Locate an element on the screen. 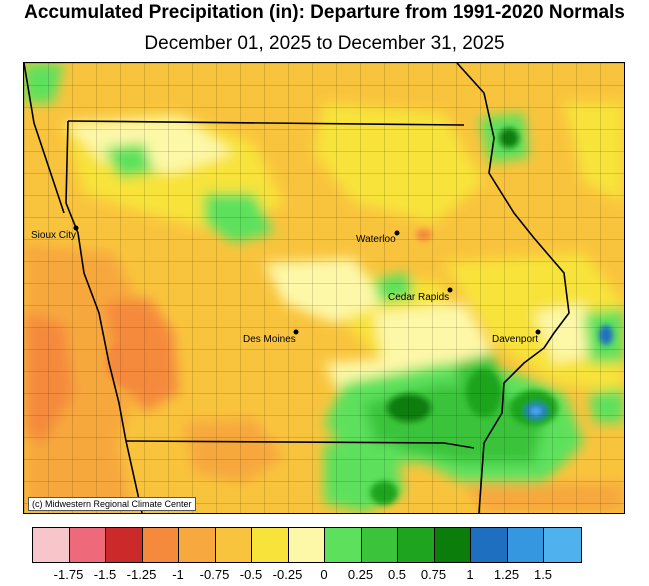 The image size is (649, 586). legend-tick-8: 0.25 is located at coordinates (360, 574).